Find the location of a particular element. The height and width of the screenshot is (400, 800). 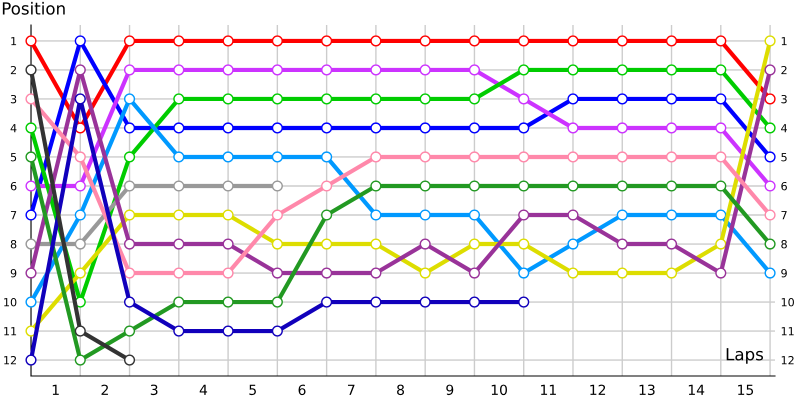

y2-tick-label: 1 is located at coordinates (784, 41).